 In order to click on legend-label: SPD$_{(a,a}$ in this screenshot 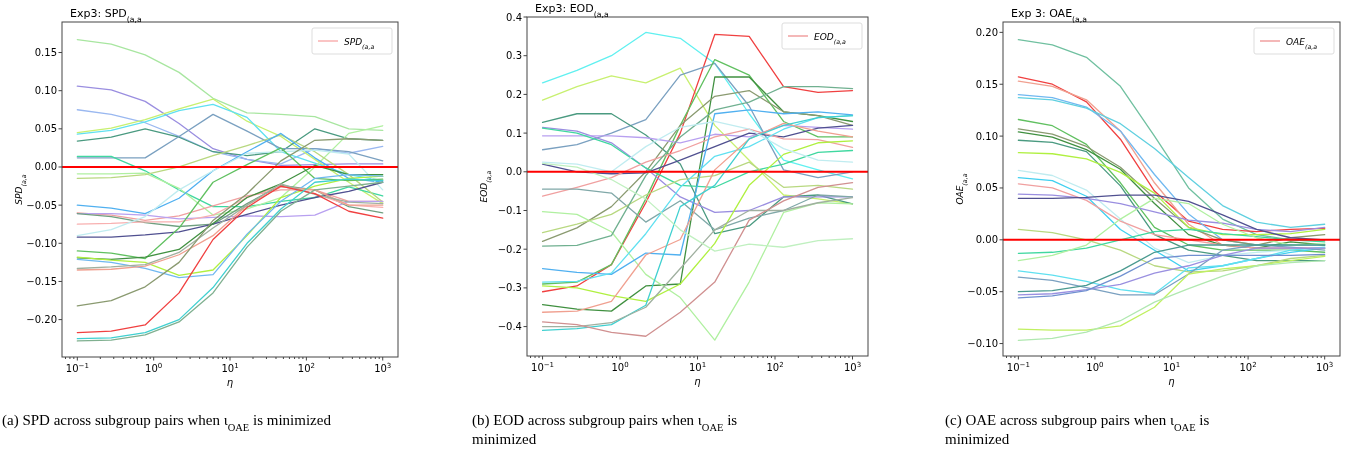, I will do `click(359, 43)`.